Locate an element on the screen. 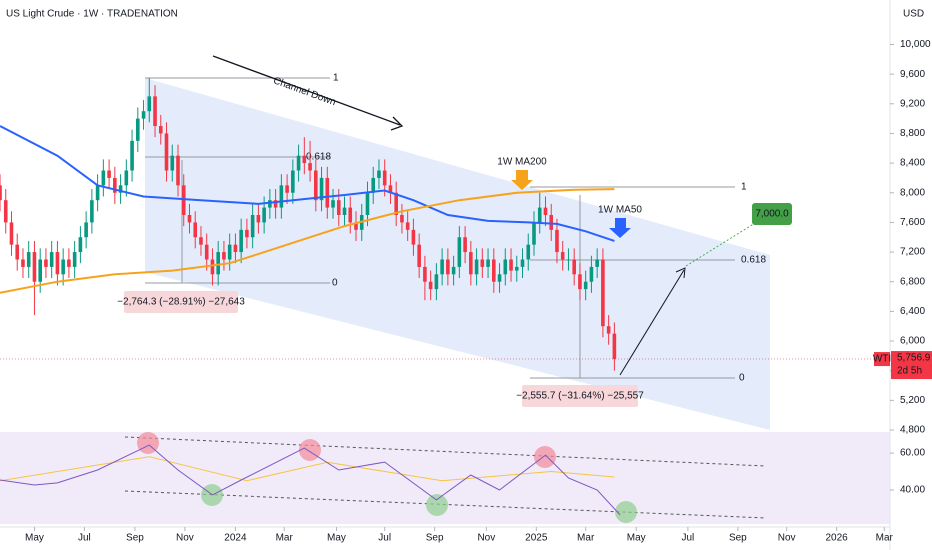 Image resolution: width=932 pixels, height=550 pixels. trend-arrow is located at coordinates (306, 90).